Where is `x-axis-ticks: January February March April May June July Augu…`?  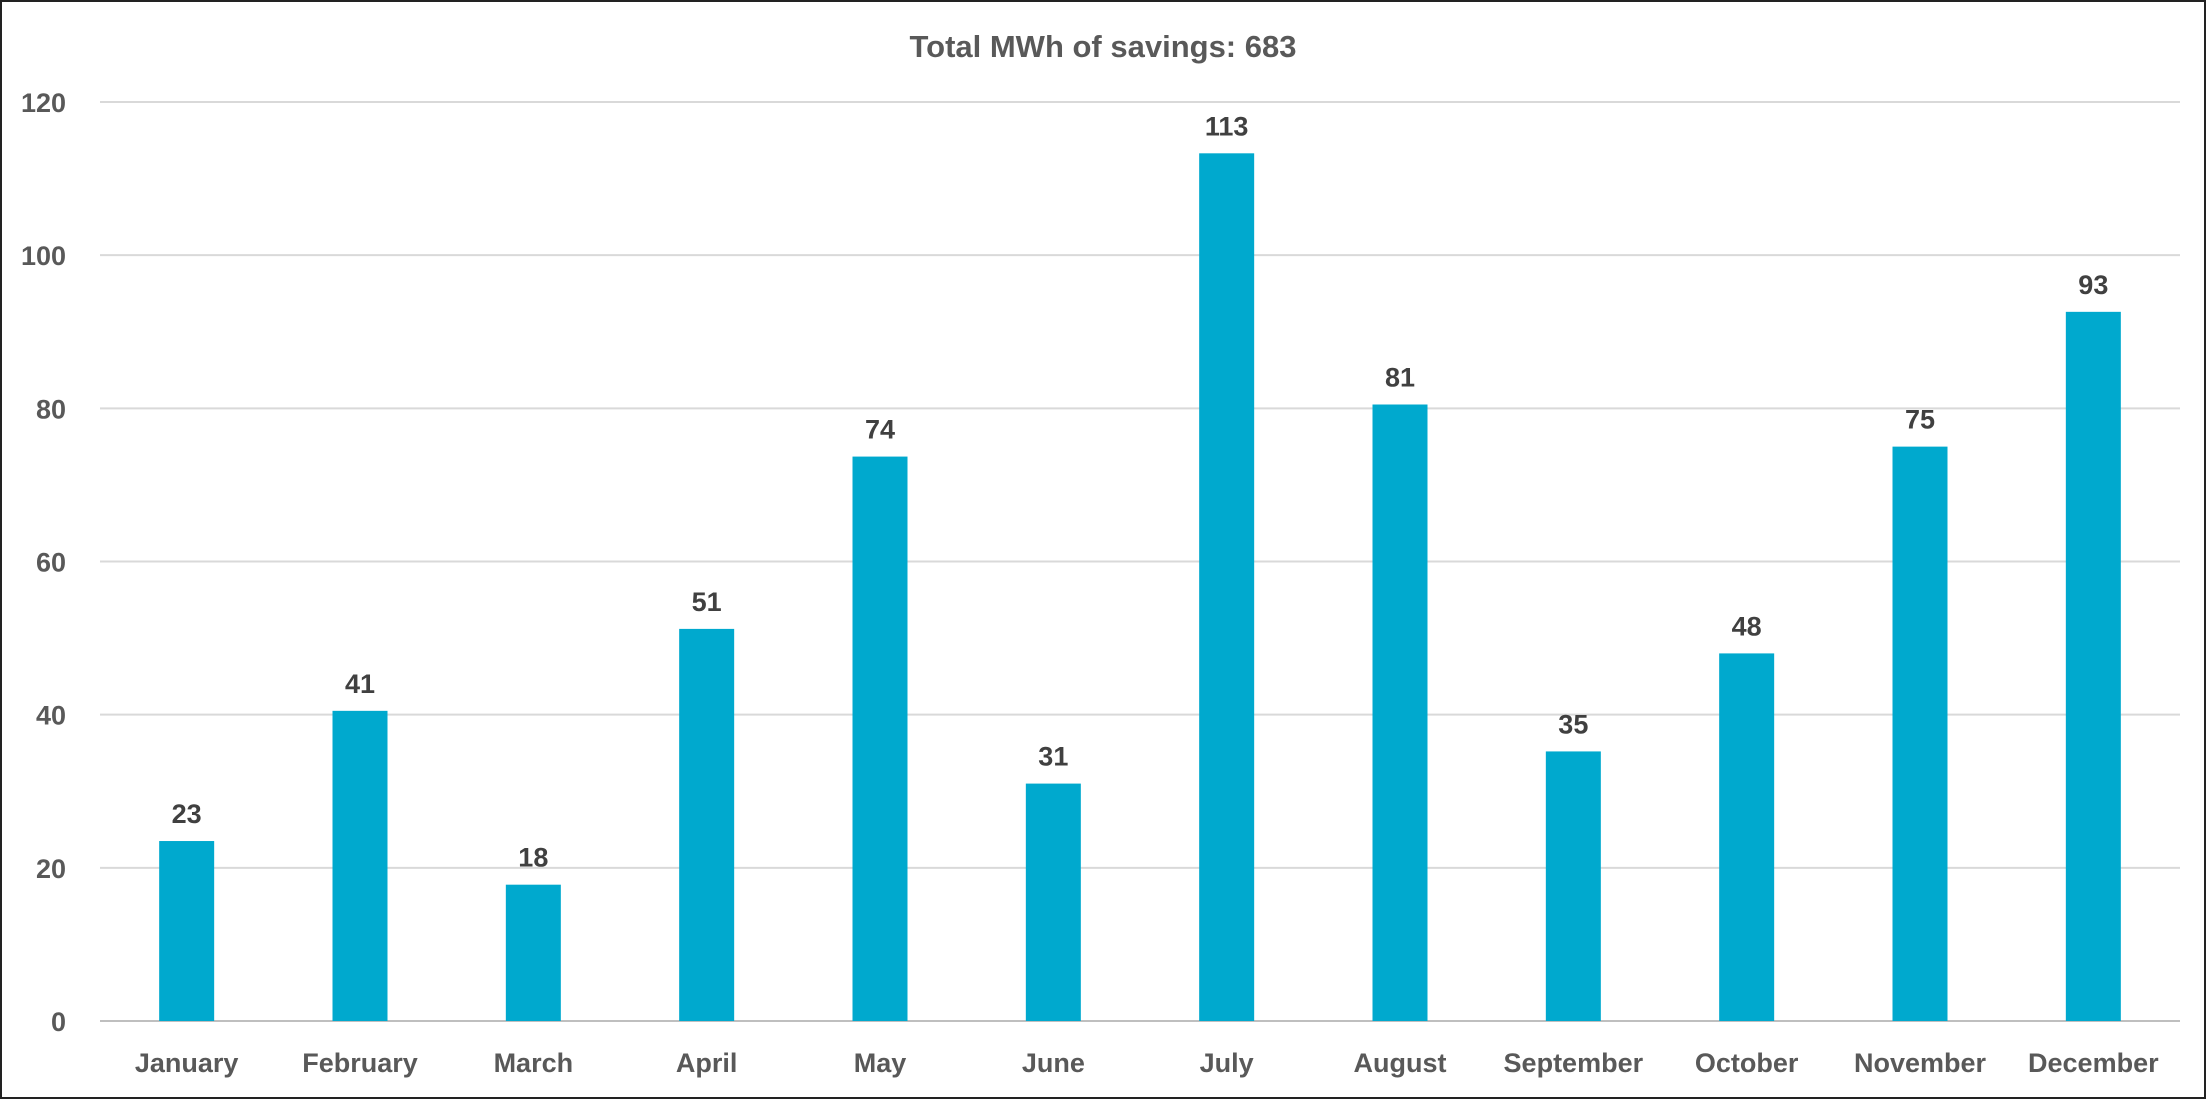
x-axis-ticks: January February March April May June July Augu… is located at coordinates (1147, 1063).